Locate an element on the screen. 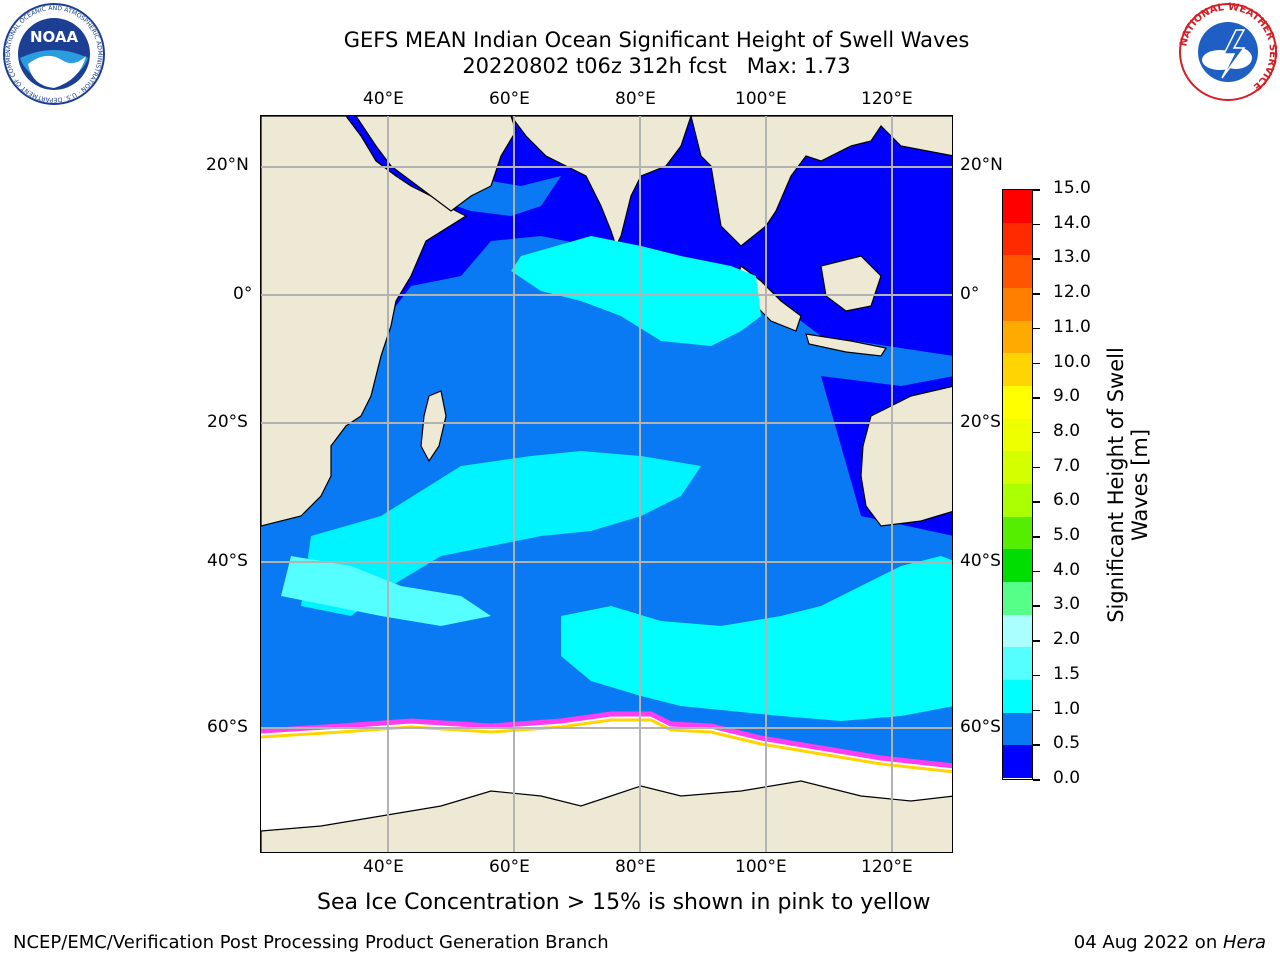 Image resolution: width=1280 pixels, height=960 pixels. footer-date-text: 04 Aug 2022 on is located at coordinates (1148, 942).